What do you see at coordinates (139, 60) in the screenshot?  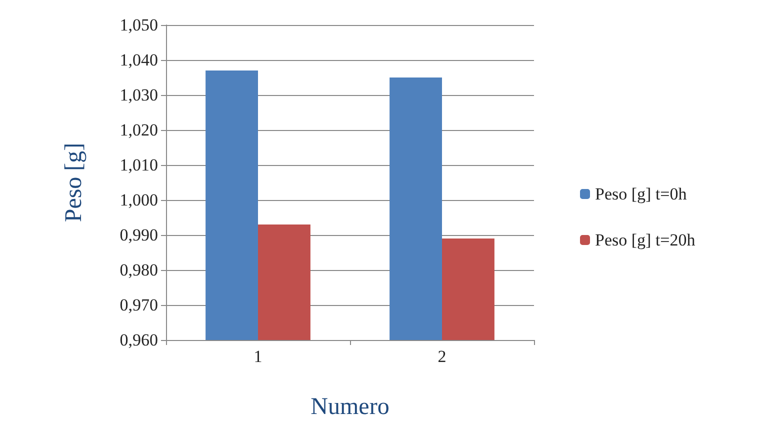 I see `y-tick-label: 1,040` at bounding box center [139, 60].